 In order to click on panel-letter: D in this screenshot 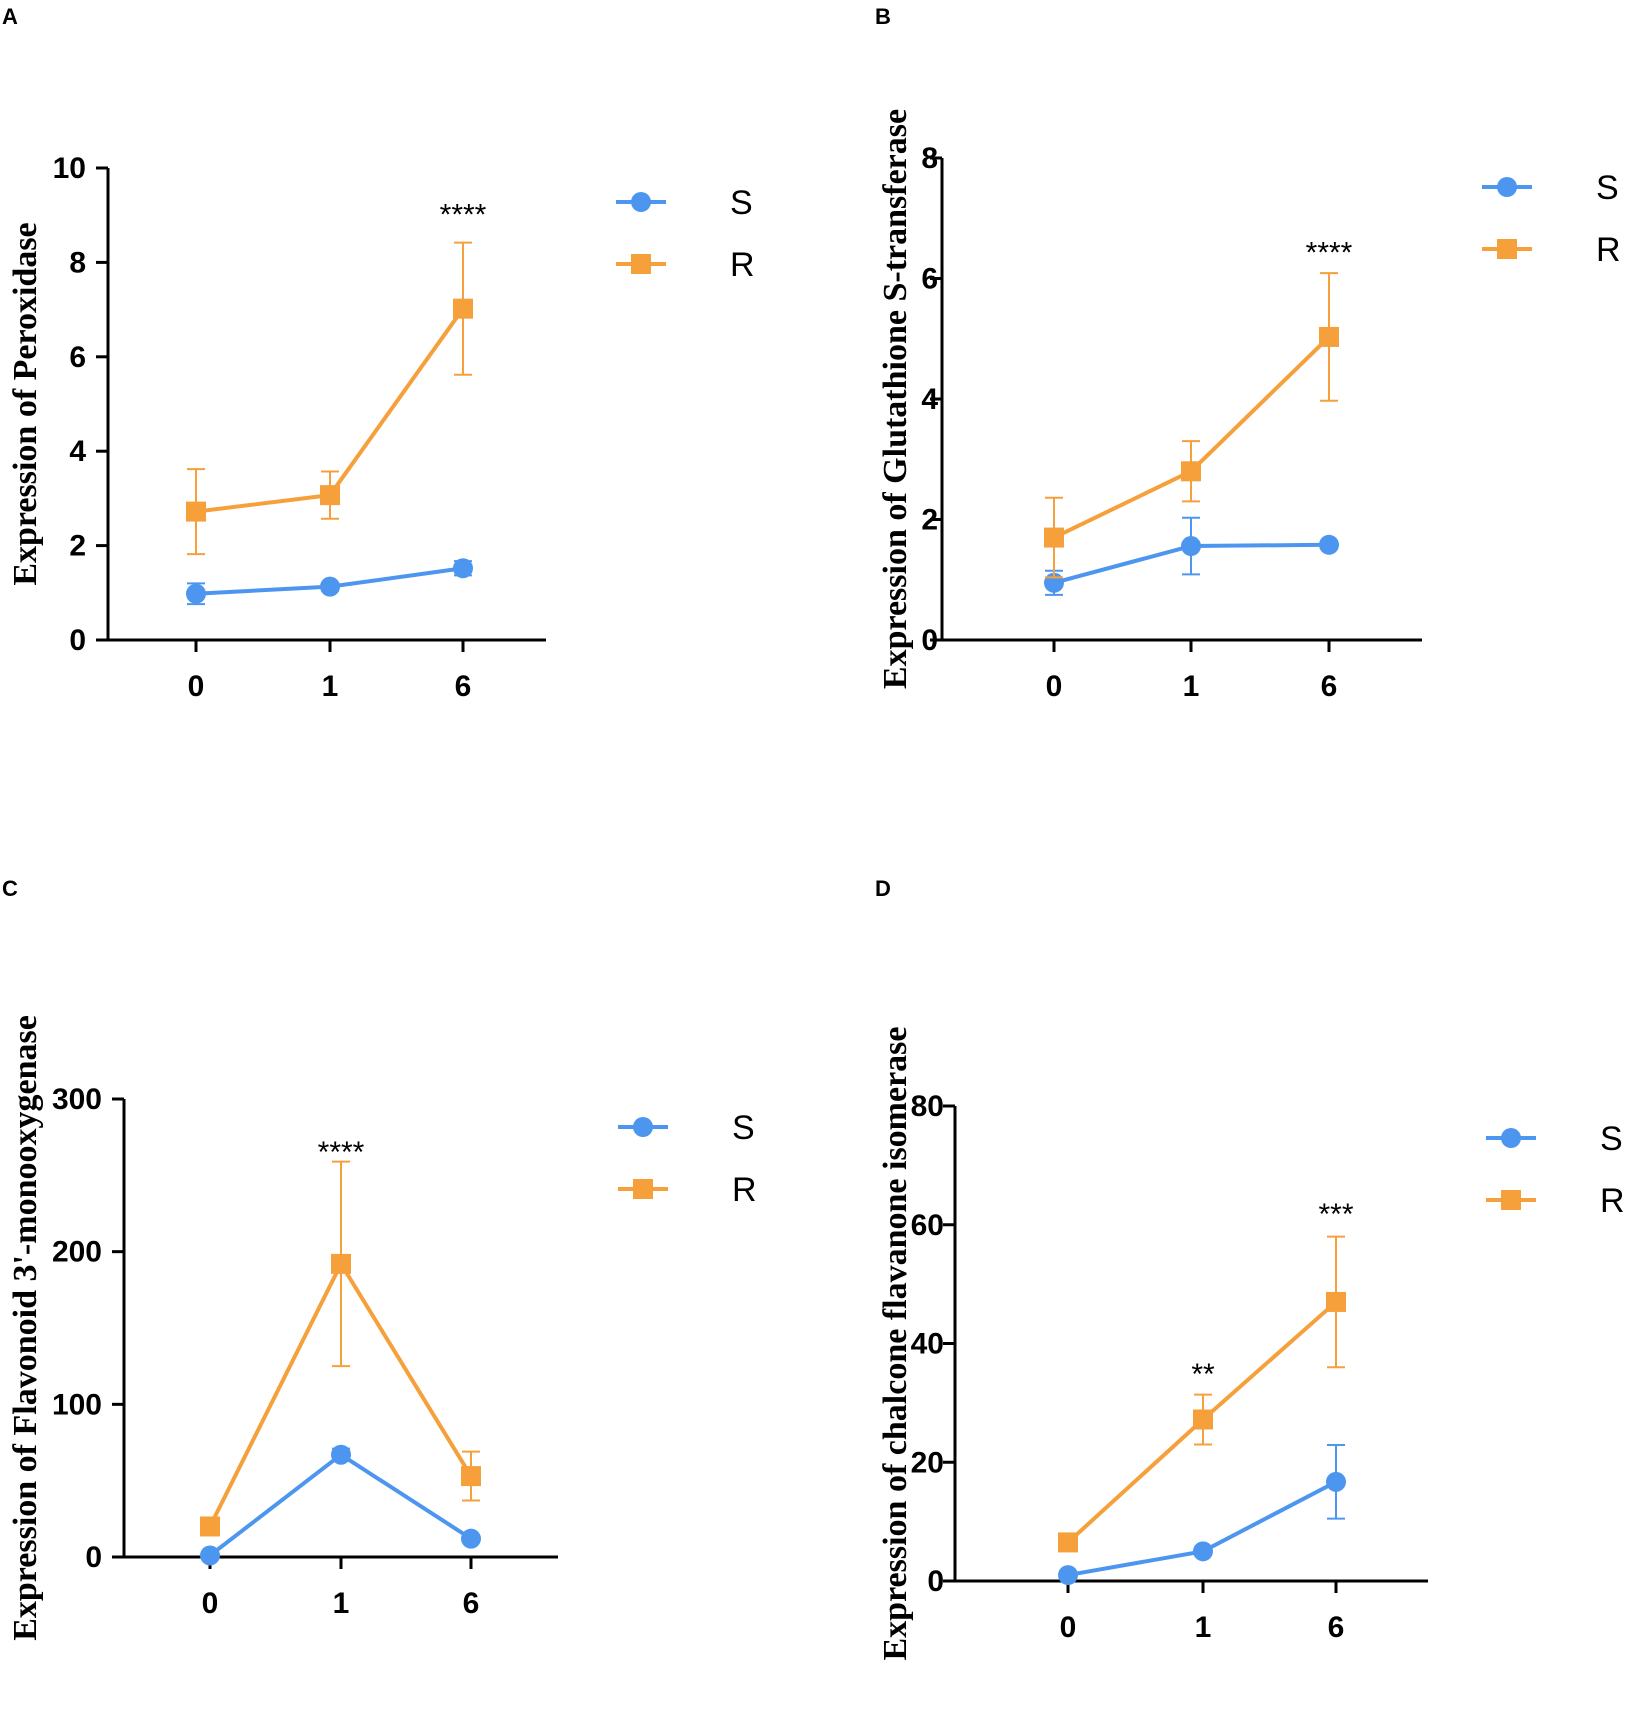, I will do `click(883, 888)`.